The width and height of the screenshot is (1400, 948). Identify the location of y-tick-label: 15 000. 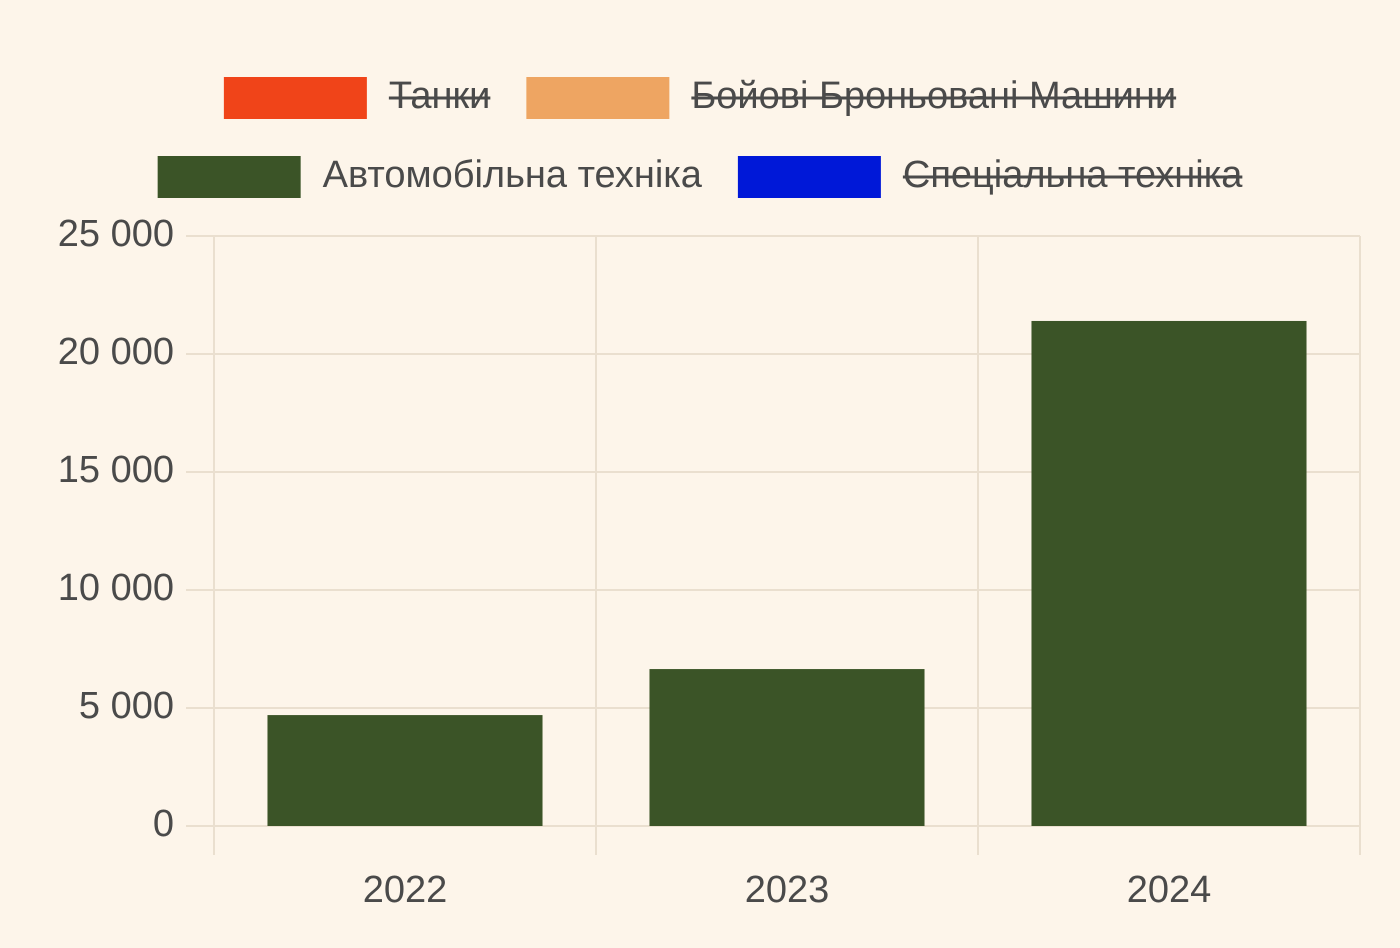
(116, 470).